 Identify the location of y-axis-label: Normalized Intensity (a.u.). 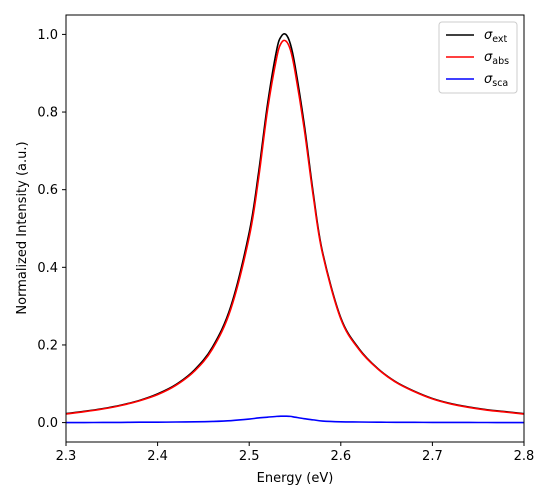
(22, 227).